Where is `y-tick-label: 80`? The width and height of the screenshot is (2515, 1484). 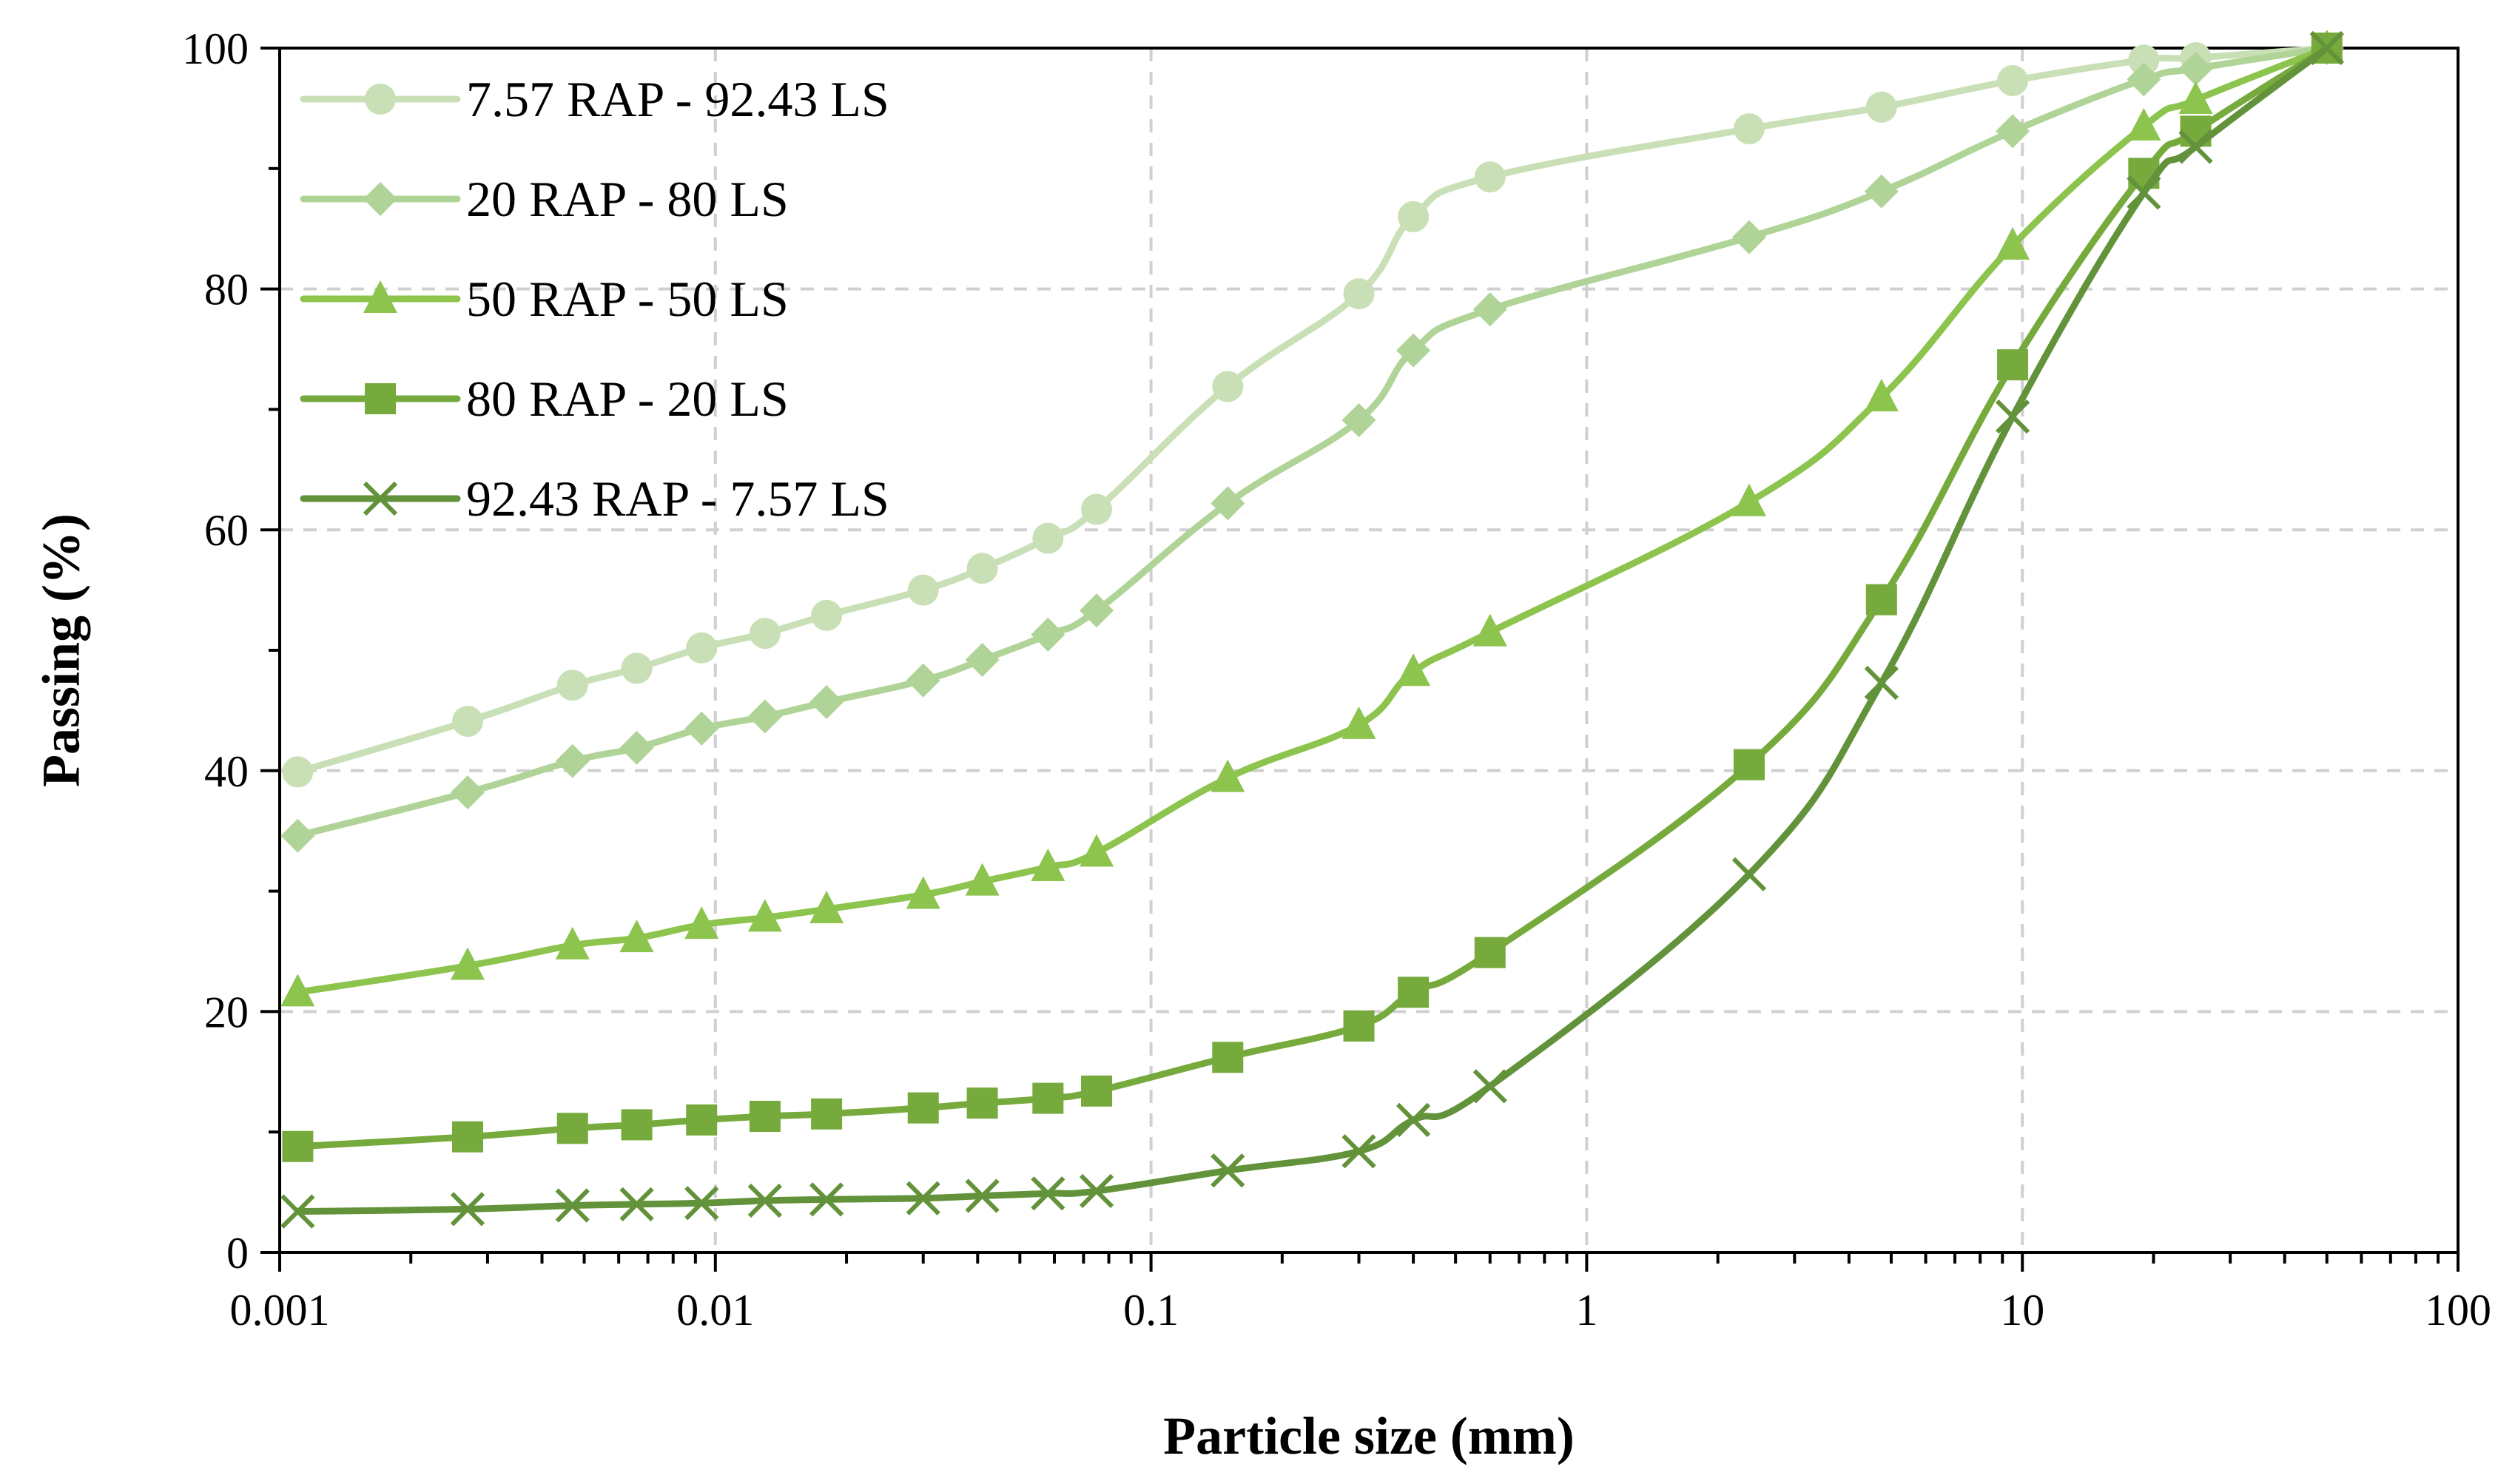 y-tick-label: 80 is located at coordinates (226, 290).